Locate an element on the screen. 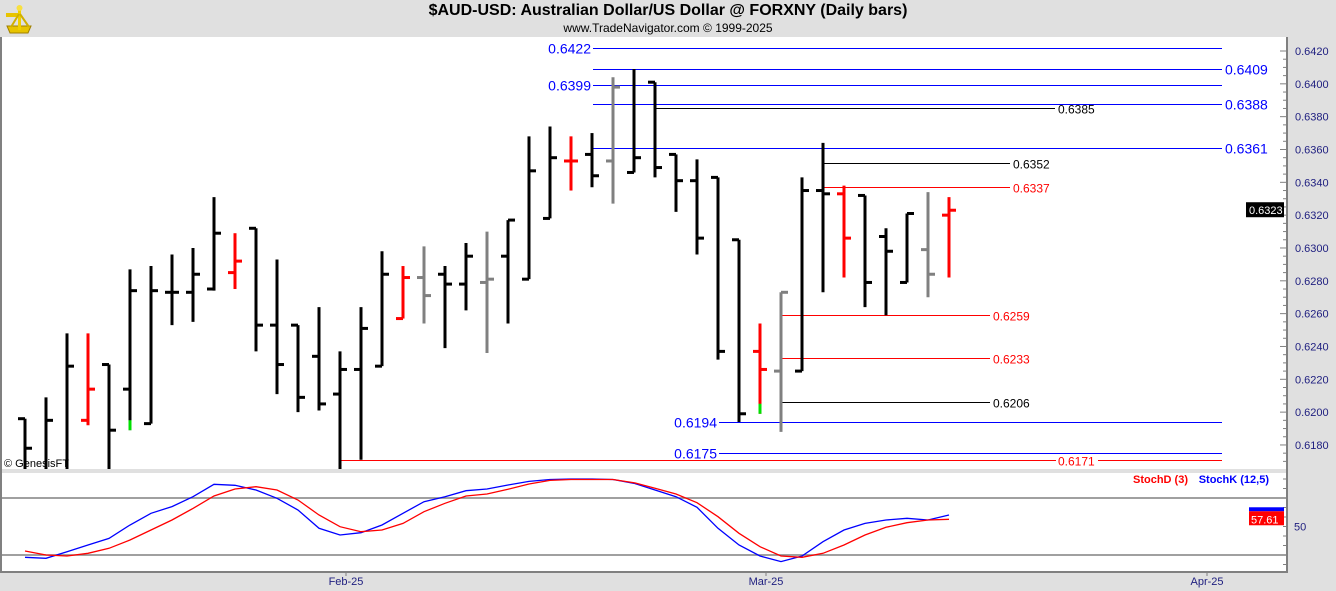  y-tick-label: 0.6260 is located at coordinates (1312, 315).